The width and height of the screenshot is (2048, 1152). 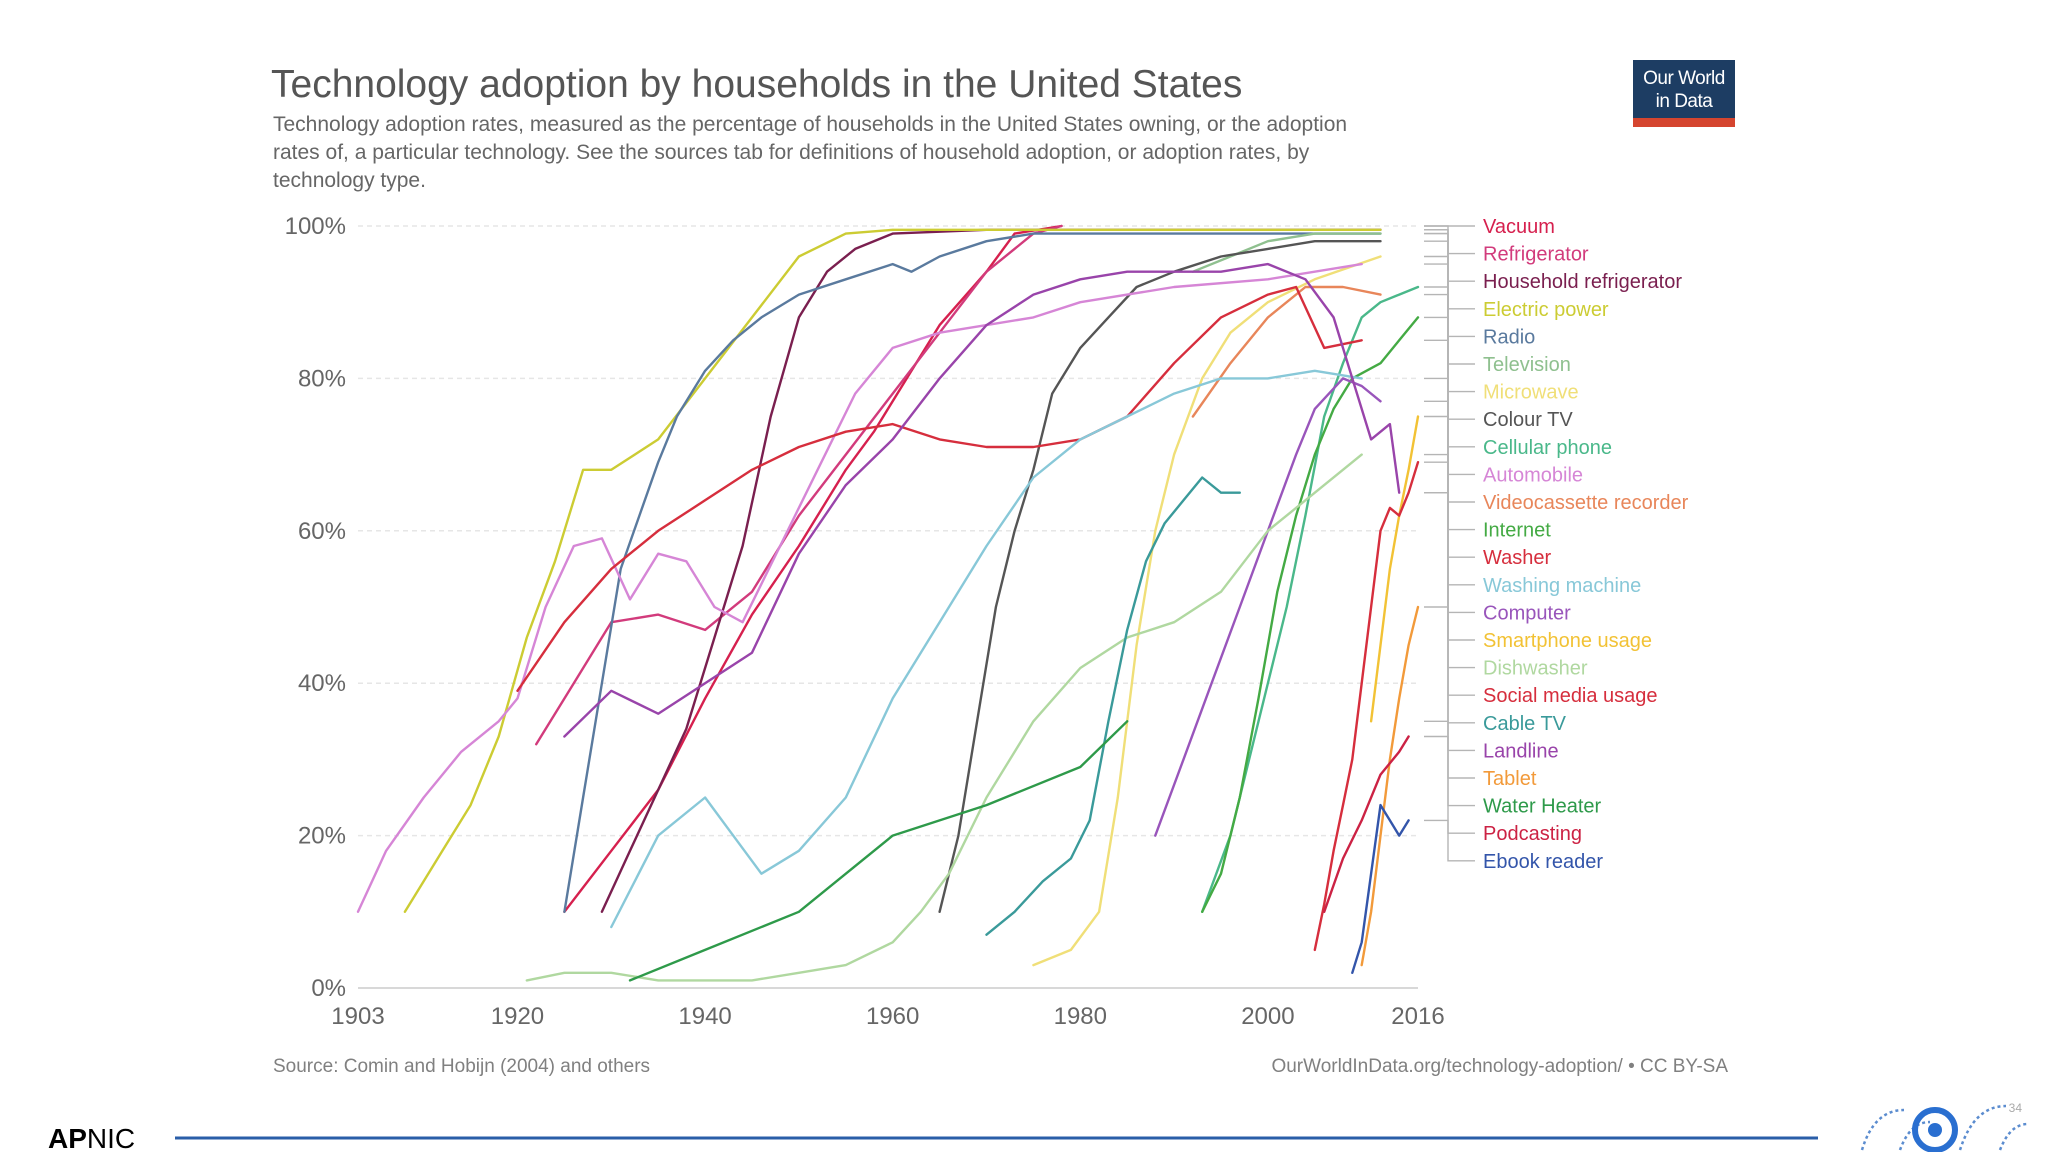 I want to click on legend-label: Refrigerator, so click(x=1536, y=255).